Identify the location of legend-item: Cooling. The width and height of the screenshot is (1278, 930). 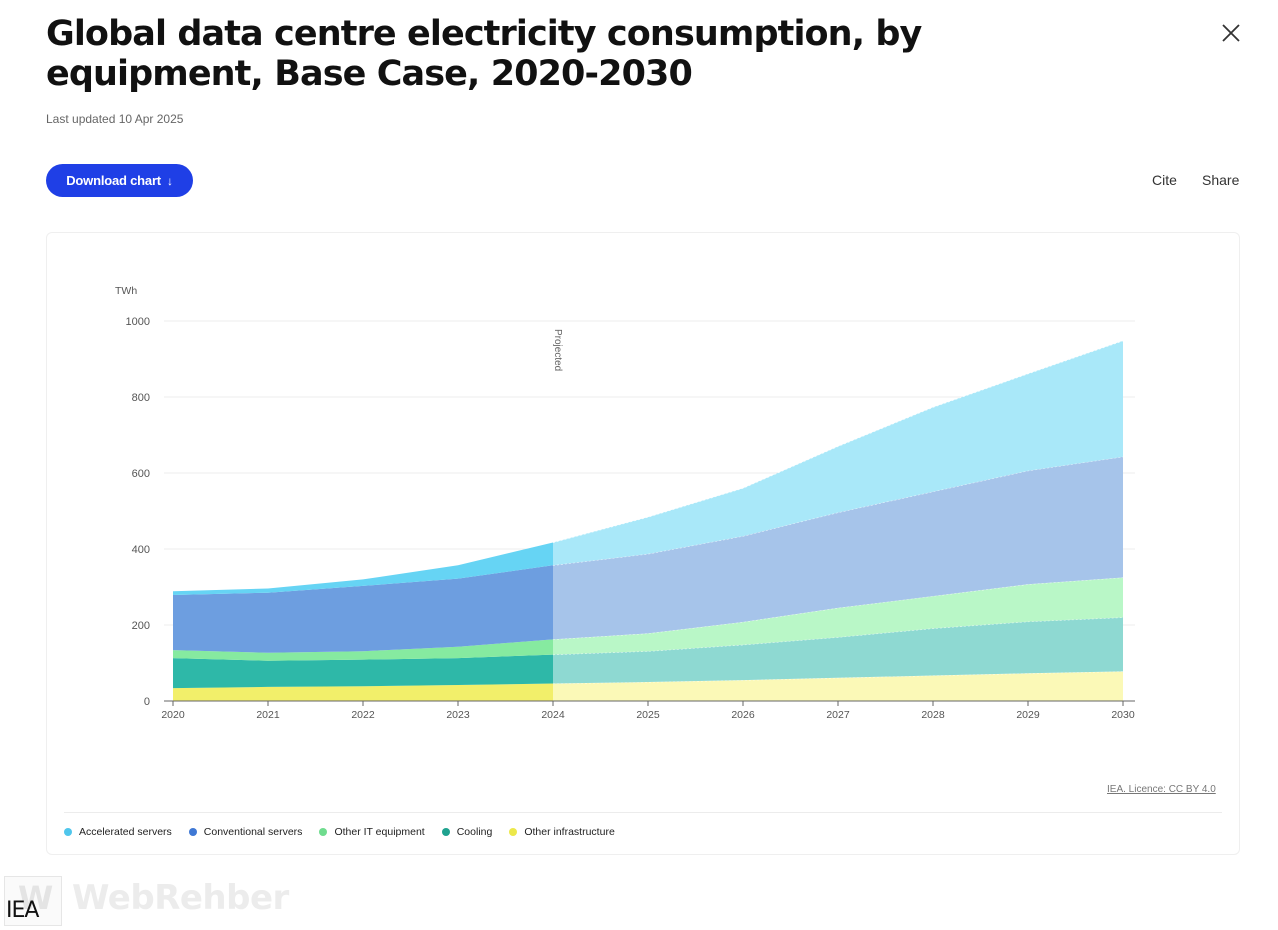
(467, 832).